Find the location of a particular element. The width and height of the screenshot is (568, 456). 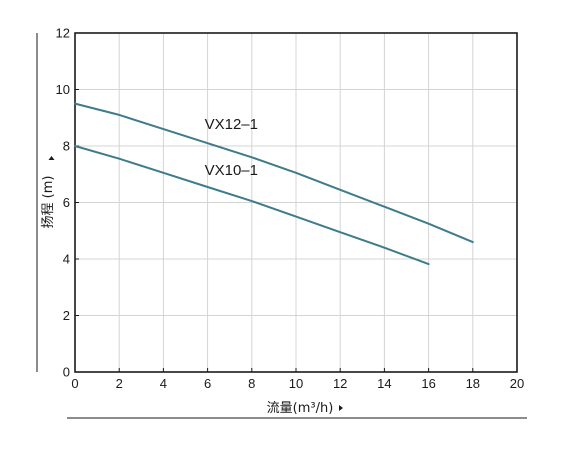

x-axis-arrow-icon is located at coordinates (341, 408).